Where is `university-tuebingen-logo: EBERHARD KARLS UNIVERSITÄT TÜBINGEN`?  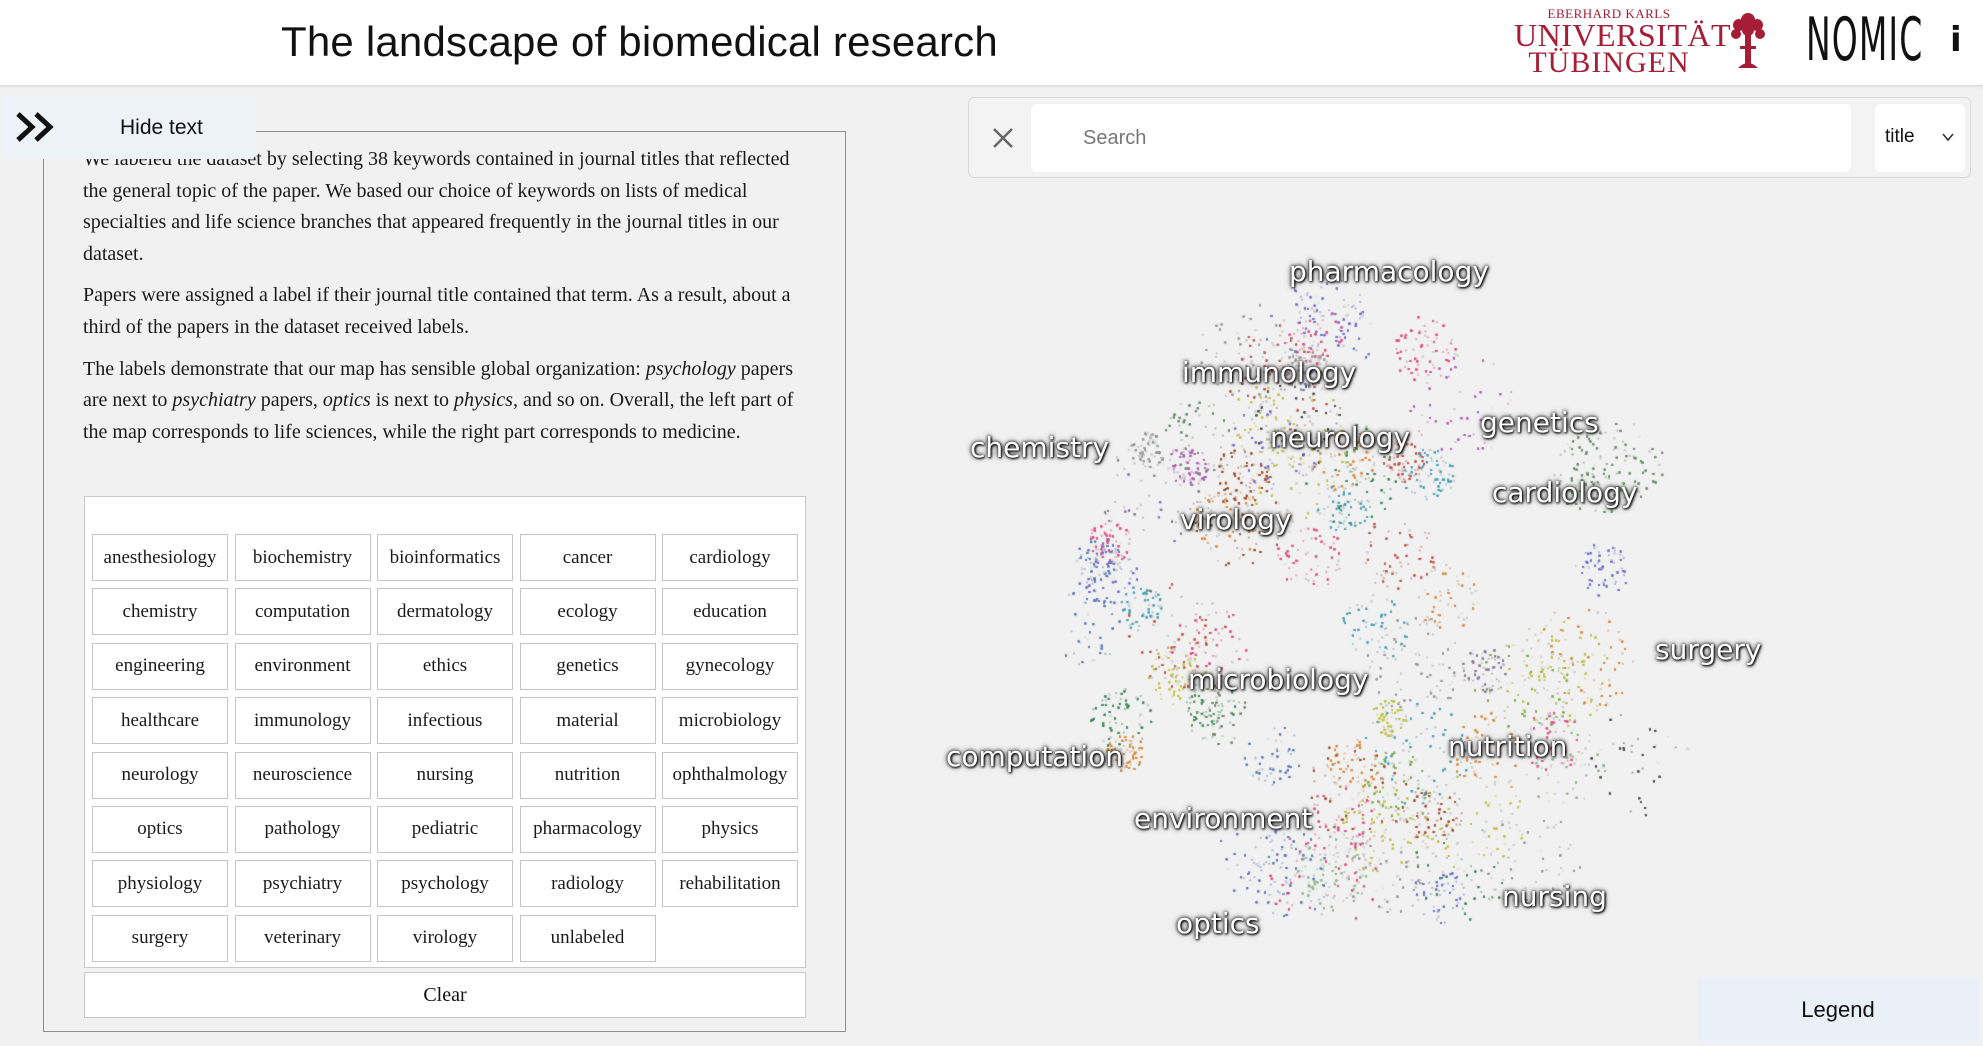 university-tuebingen-logo: EBERHARD KARLS UNIVERSITÄT TÜBINGEN is located at coordinates (1623, 42).